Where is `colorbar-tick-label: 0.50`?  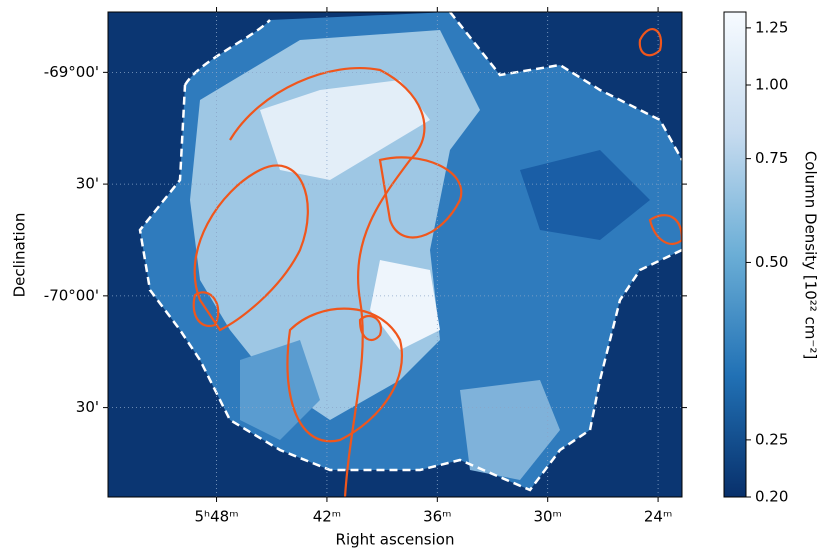
colorbar-tick-label: 0.50 is located at coordinates (771, 262).